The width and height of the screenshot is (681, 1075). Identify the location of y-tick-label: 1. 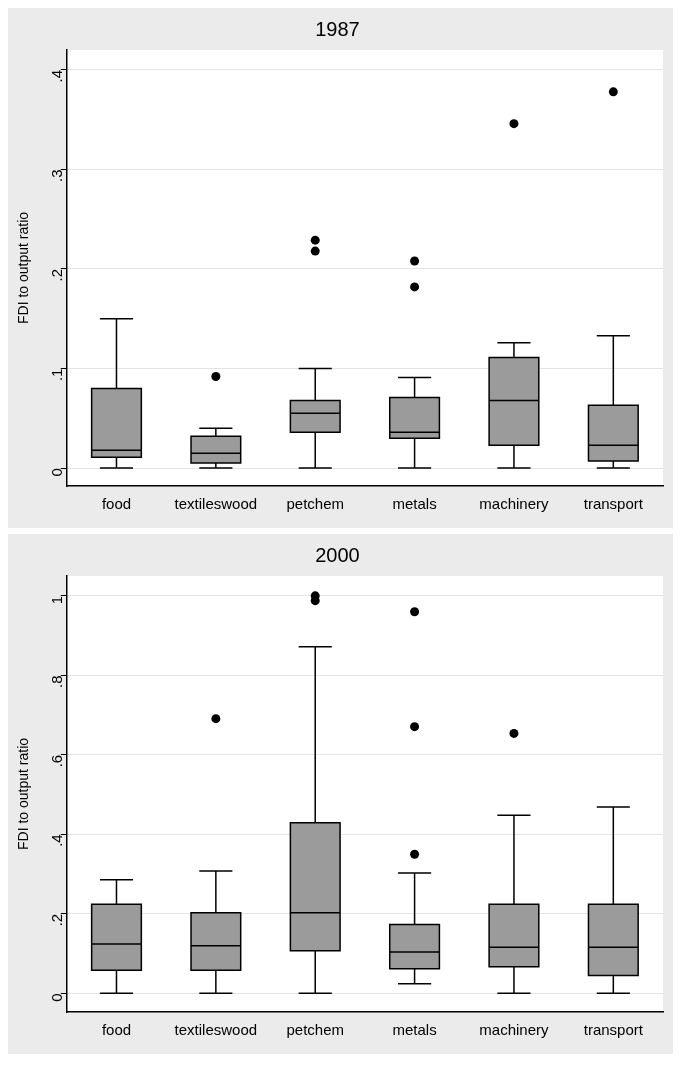
(56, 600).